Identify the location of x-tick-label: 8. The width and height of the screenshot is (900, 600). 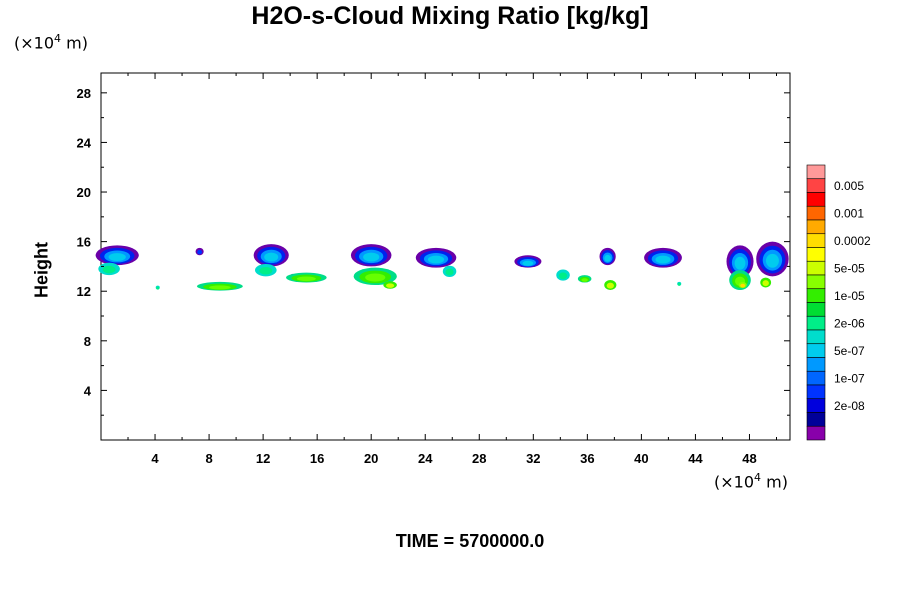
(208, 458).